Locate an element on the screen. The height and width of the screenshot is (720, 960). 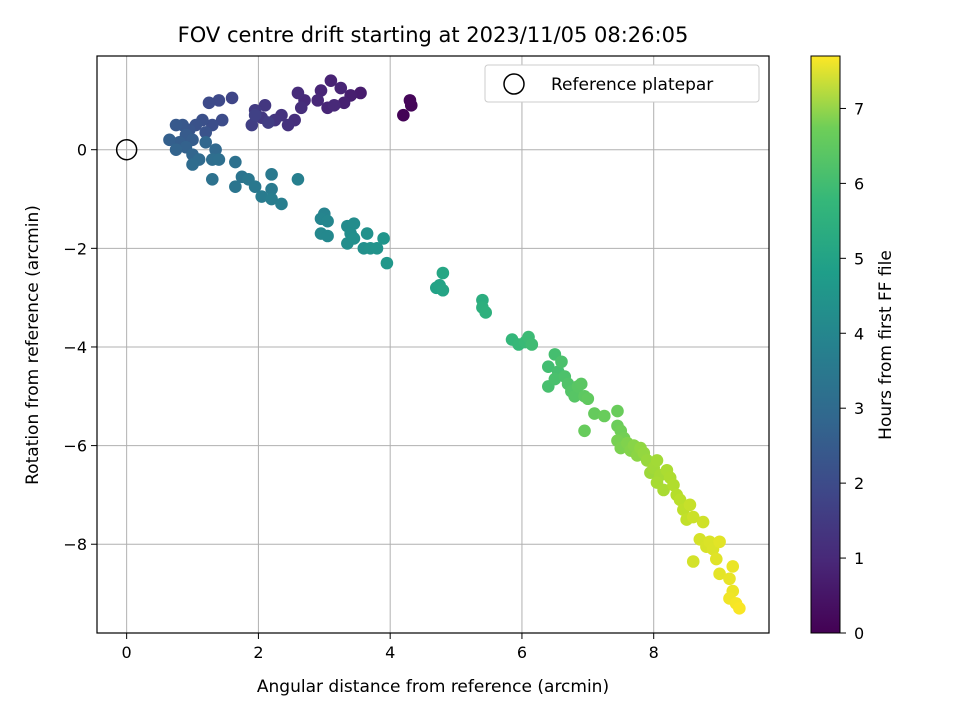
x-tick-label: 6 is located at coordinates (522, 652).